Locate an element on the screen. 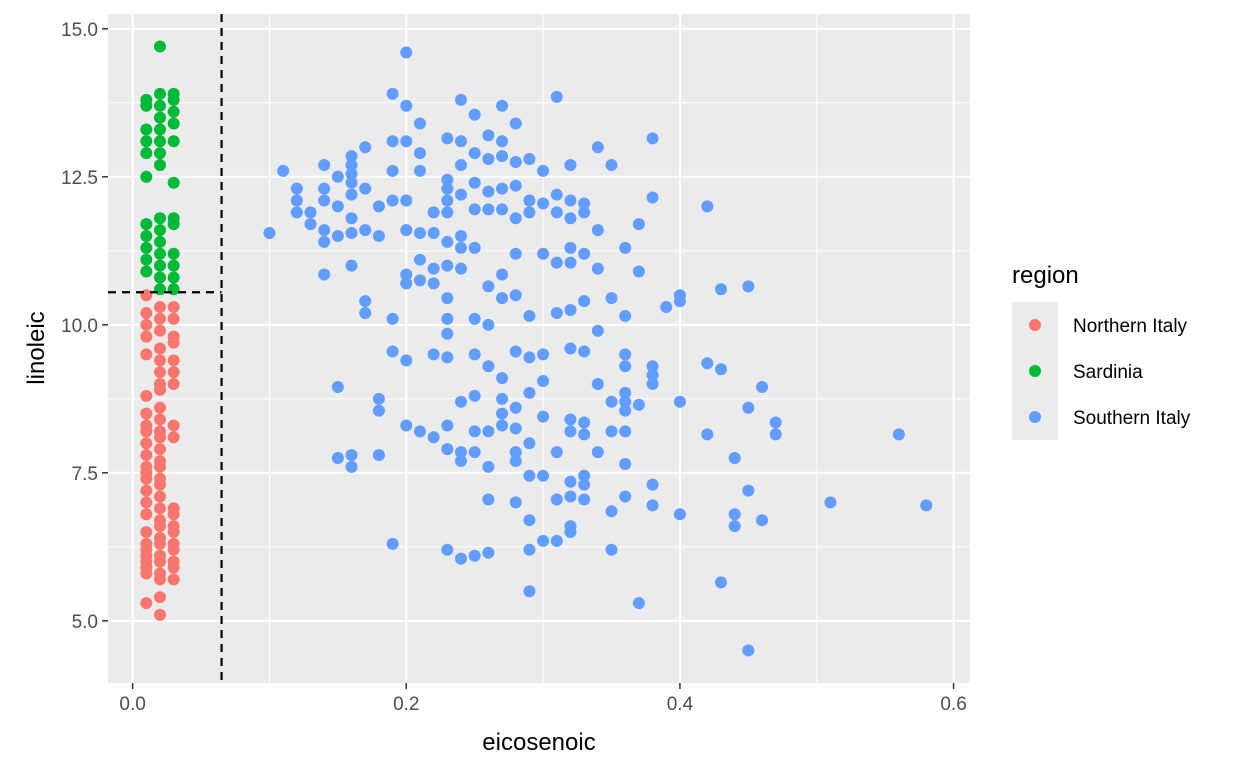 Image resolution: width=1248 pixels, height=768 pixels. y-tick-label: 5.0 is located at coordinates (85, 622).